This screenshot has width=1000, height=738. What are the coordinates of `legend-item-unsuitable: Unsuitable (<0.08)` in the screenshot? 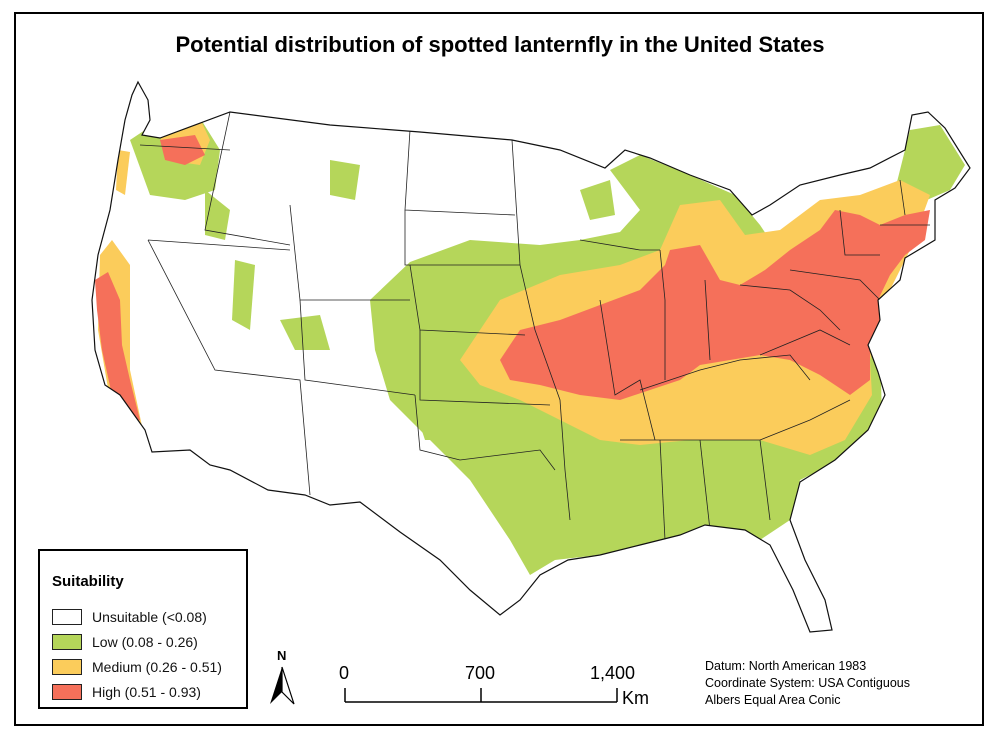 It's located at (129, 617).